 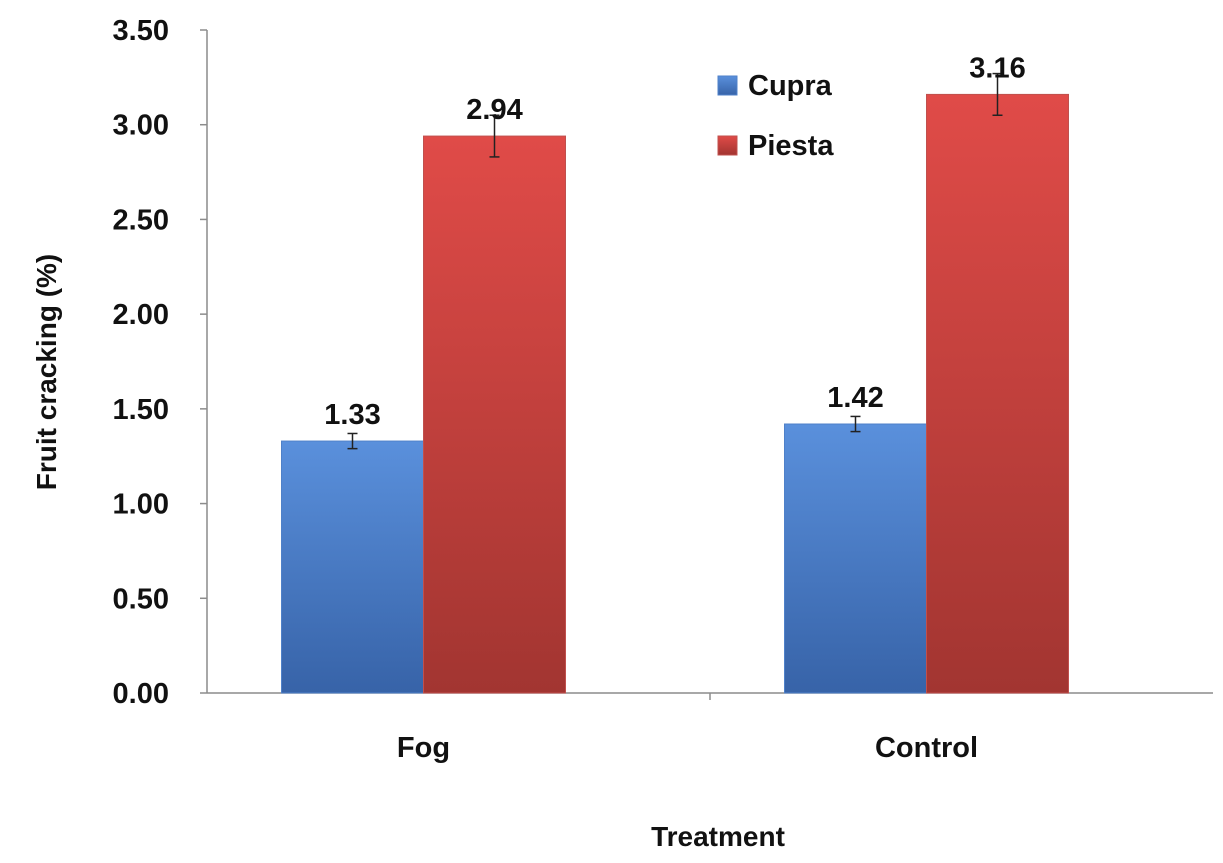 What do you see at coordinates (997, 393) in the screenshot?
I see `bar-piesta-control` at bounding box center [997, 393].